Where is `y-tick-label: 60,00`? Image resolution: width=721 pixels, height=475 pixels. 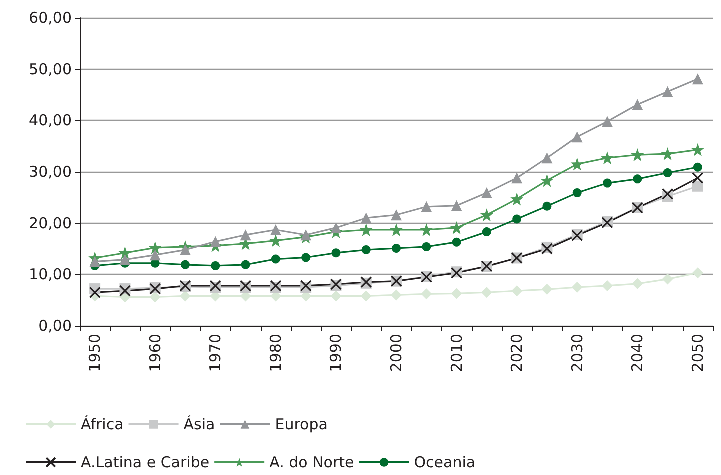 y-tick-label: 60,00 is located at coordinates (50, 18).